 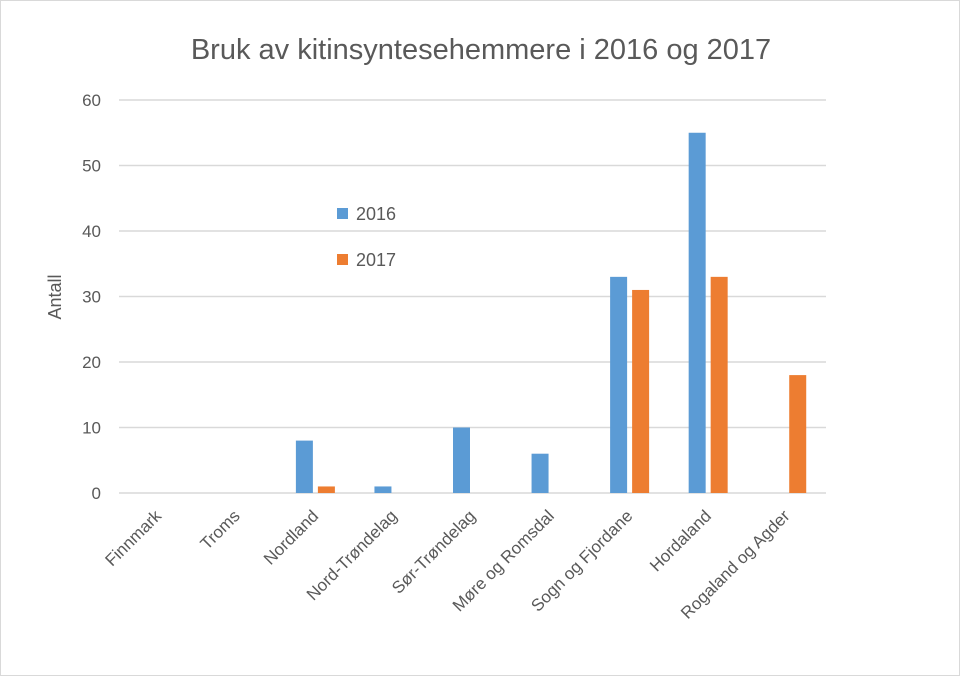 What do you see at coordinates (134, 538) in the screenshot?
I see `x-tick-label: Finnmark` at bounding box center [134, 538].